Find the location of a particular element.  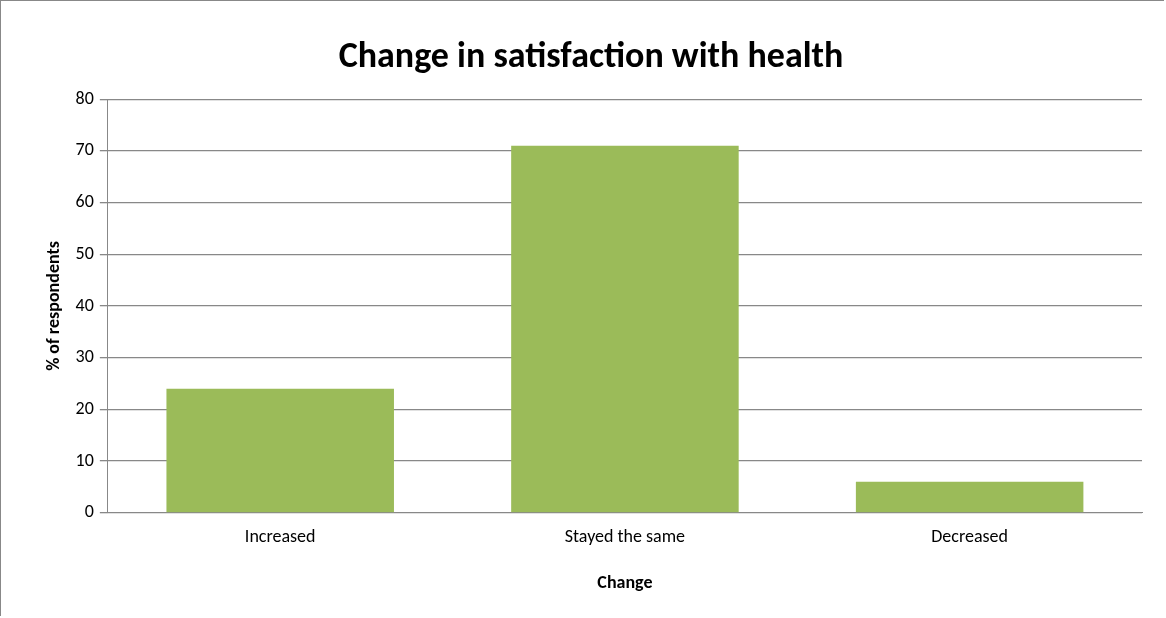

y-tick-label: 20 is located at coordinates (84, 407).